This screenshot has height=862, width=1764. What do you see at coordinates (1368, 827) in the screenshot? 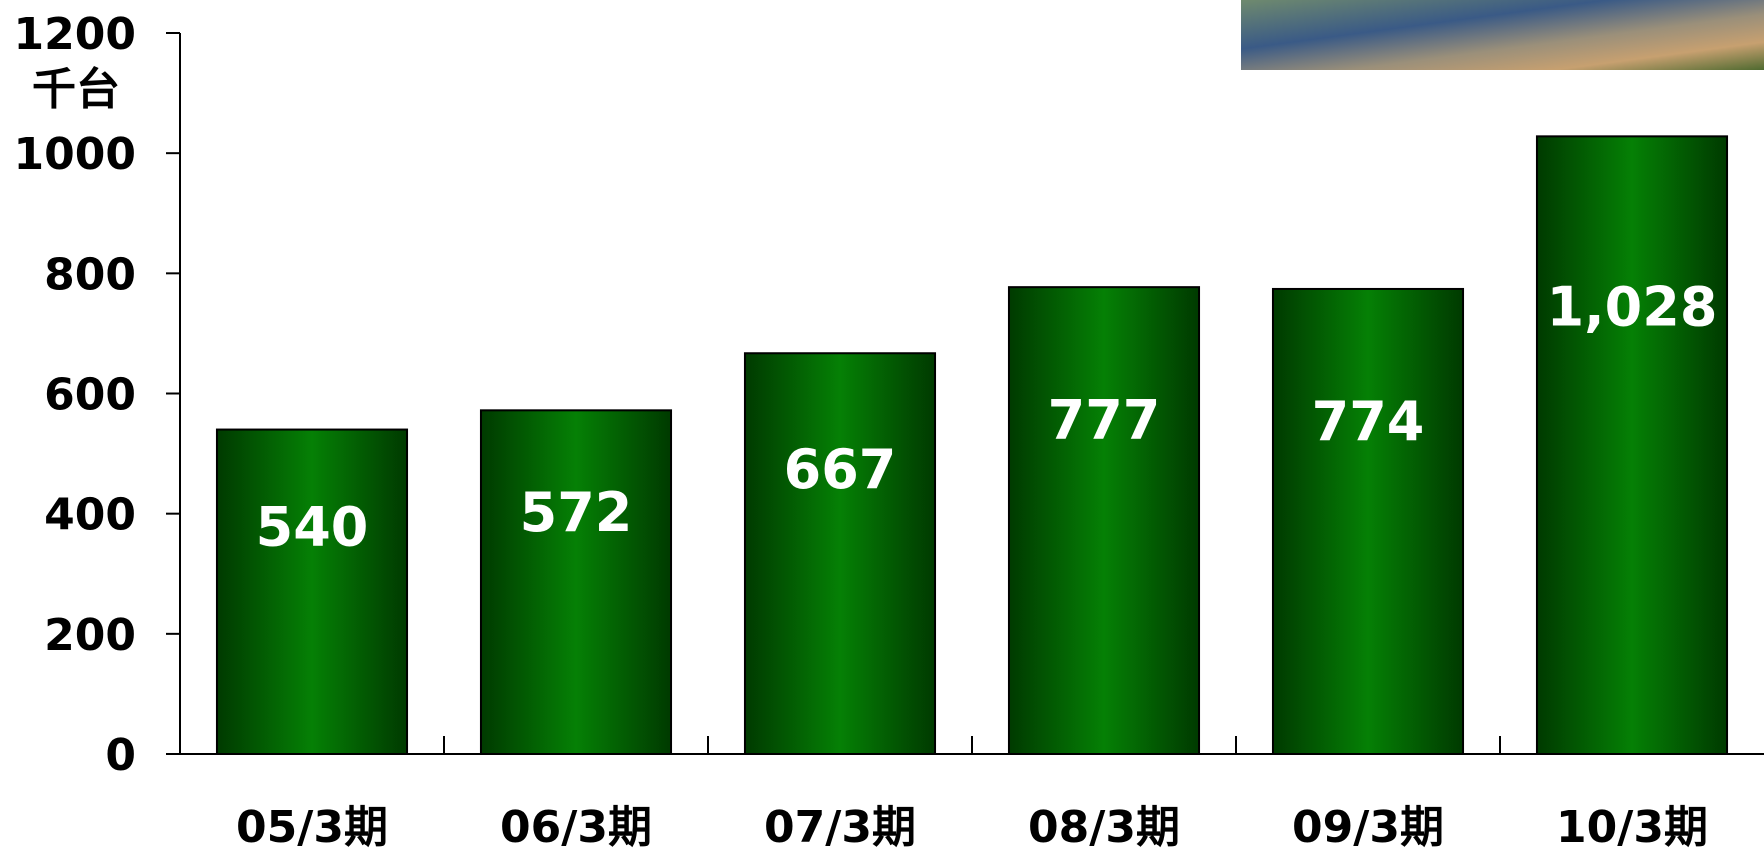
I see `x-tick-label: 09/3期` at bounding box center [1368, 827].